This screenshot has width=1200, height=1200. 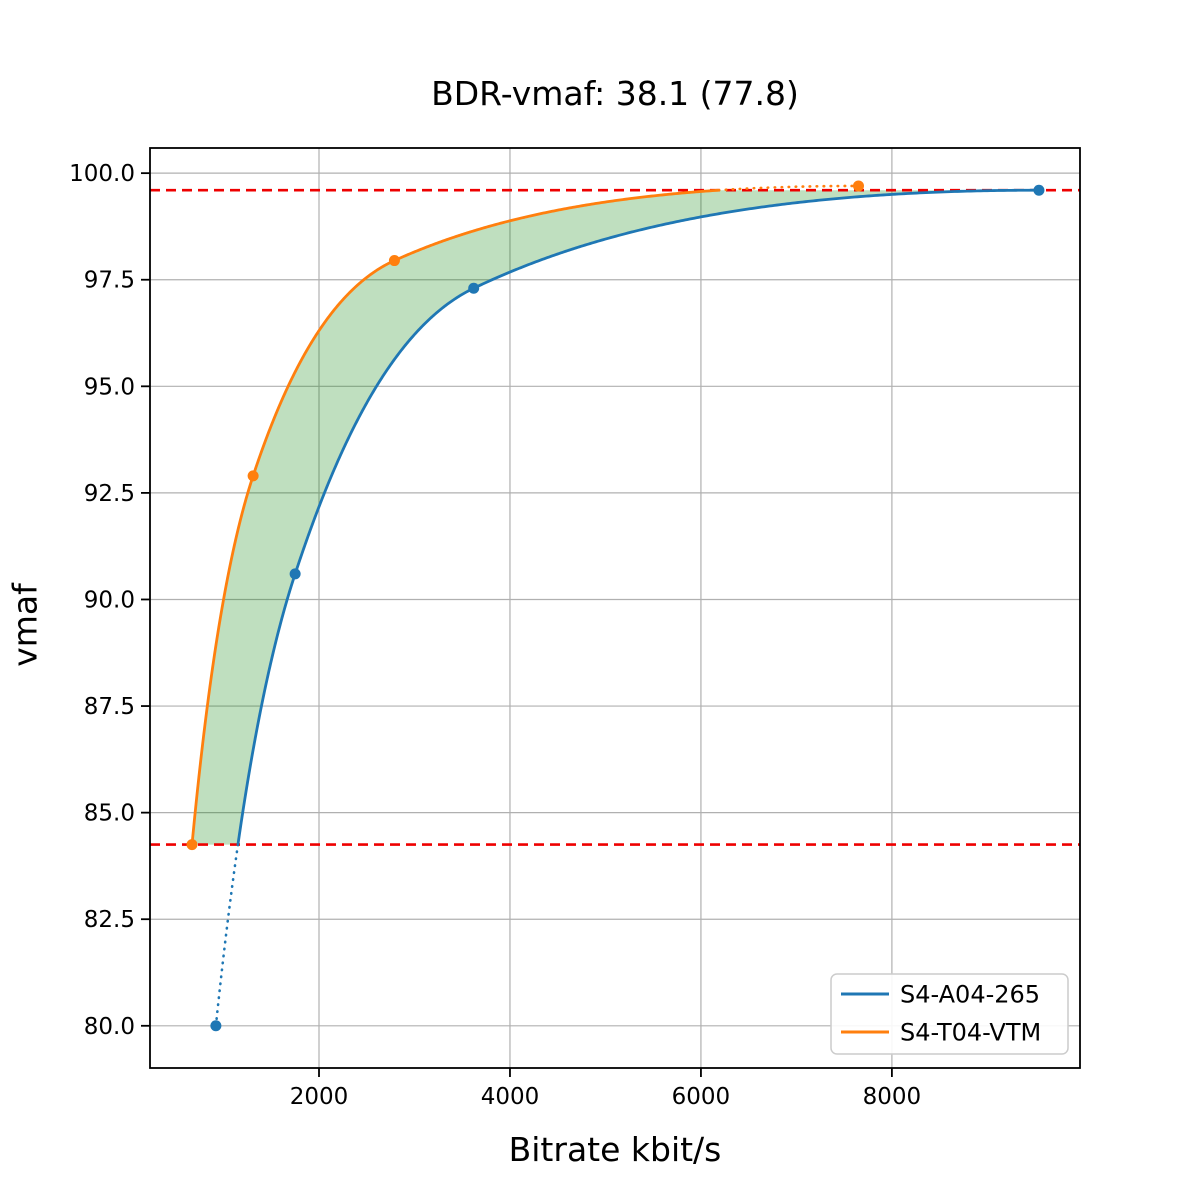 I want to click on x-axis-label: Bitrate kbit/s, so click(x=615, y=1149).